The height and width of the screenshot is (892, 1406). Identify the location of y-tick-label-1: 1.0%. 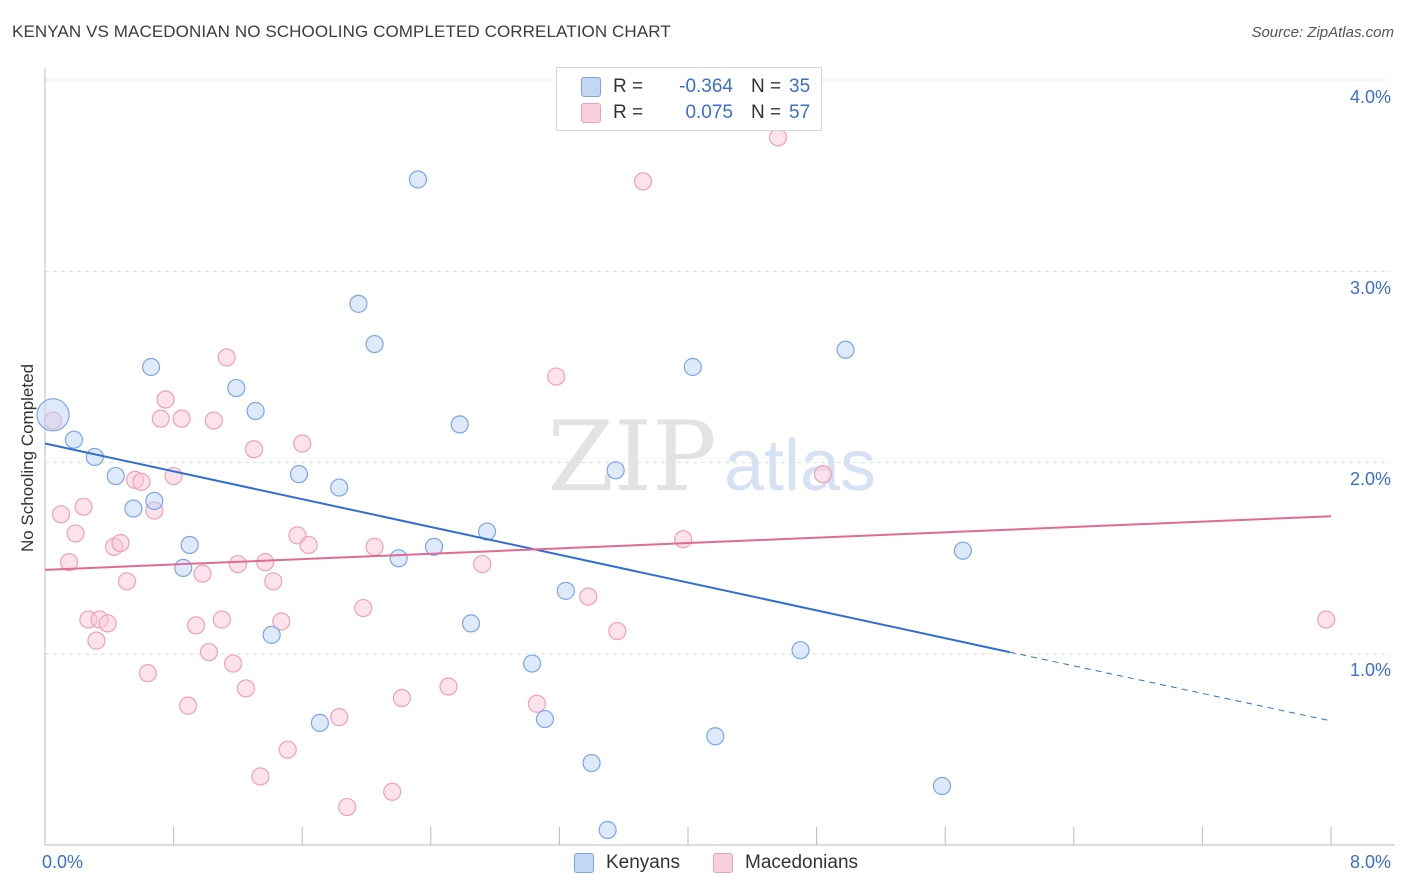
(1371, 670).